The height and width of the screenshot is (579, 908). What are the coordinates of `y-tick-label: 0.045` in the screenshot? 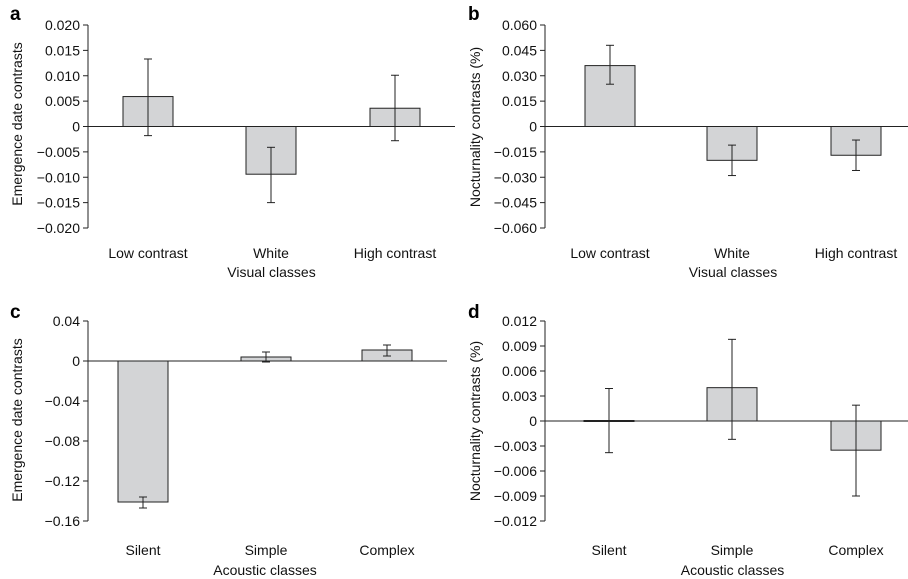 It's located at (519, 50).